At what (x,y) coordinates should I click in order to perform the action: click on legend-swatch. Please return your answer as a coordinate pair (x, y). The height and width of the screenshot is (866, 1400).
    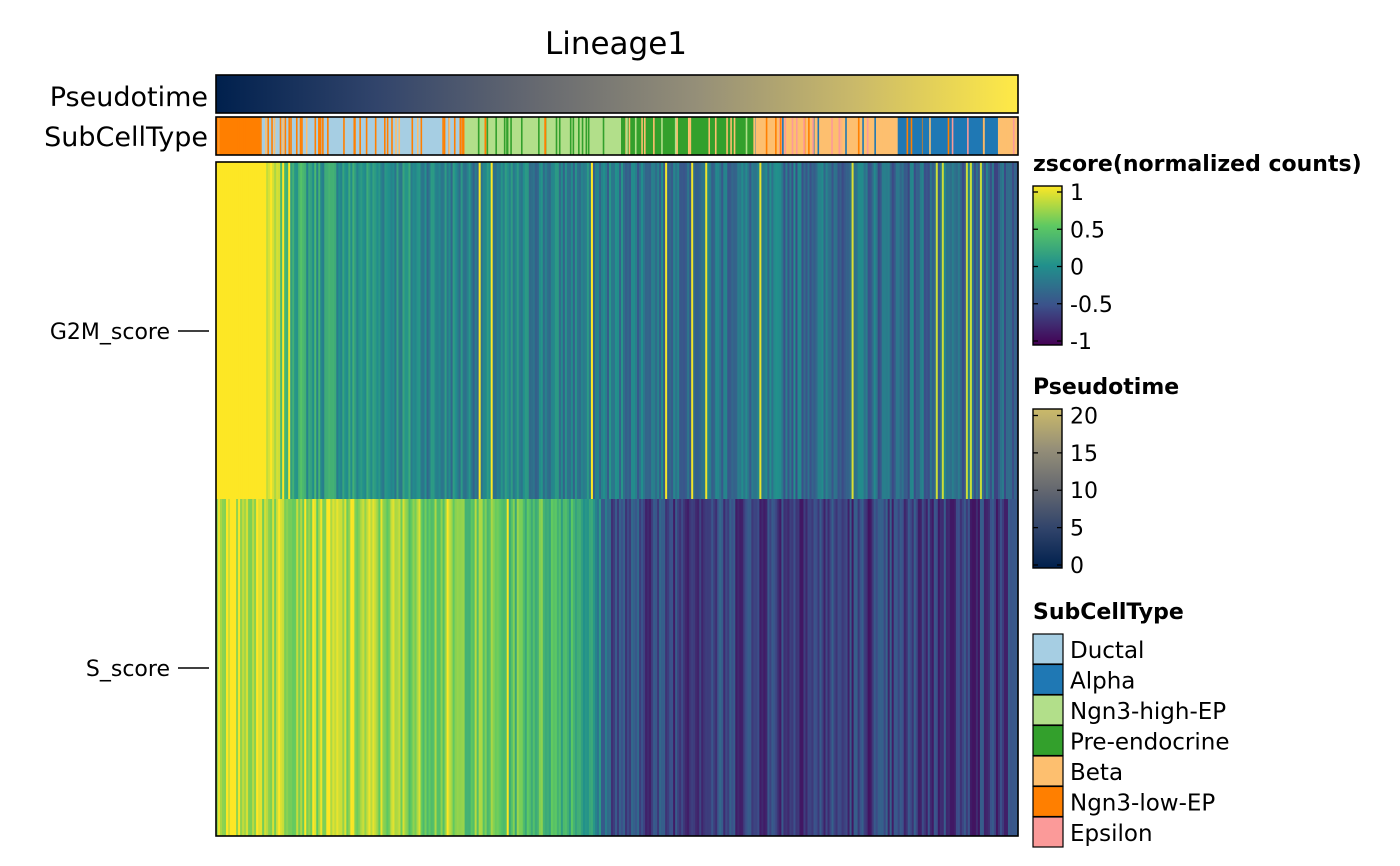
    Looking at the image, I should click on (1048, 801).